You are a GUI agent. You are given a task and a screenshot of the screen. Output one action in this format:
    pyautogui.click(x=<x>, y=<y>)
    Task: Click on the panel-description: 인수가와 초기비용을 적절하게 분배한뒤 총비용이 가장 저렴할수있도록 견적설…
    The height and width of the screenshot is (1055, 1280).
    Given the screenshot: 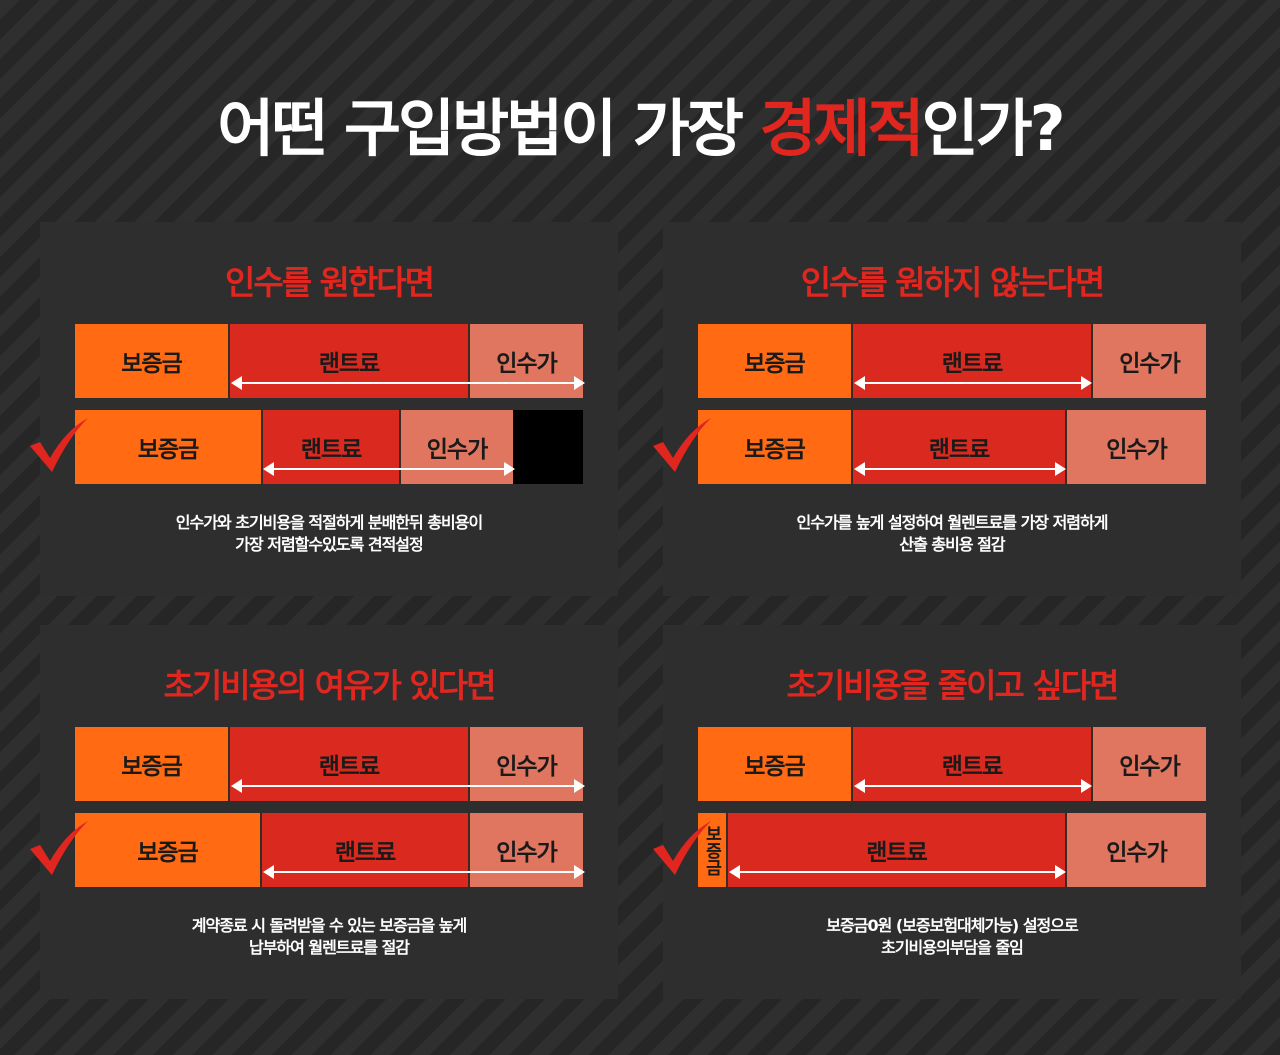 What is the action you would take?
    pyautogui.click(x=329, y=534)
    